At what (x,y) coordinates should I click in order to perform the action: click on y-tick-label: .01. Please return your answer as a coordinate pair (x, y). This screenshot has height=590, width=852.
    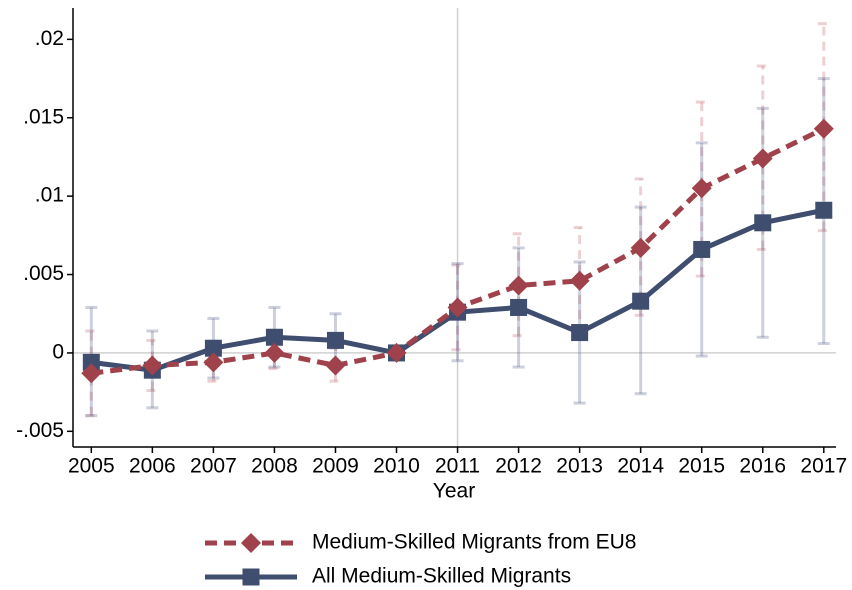
    Looking at the image, I should click on (49, 195).